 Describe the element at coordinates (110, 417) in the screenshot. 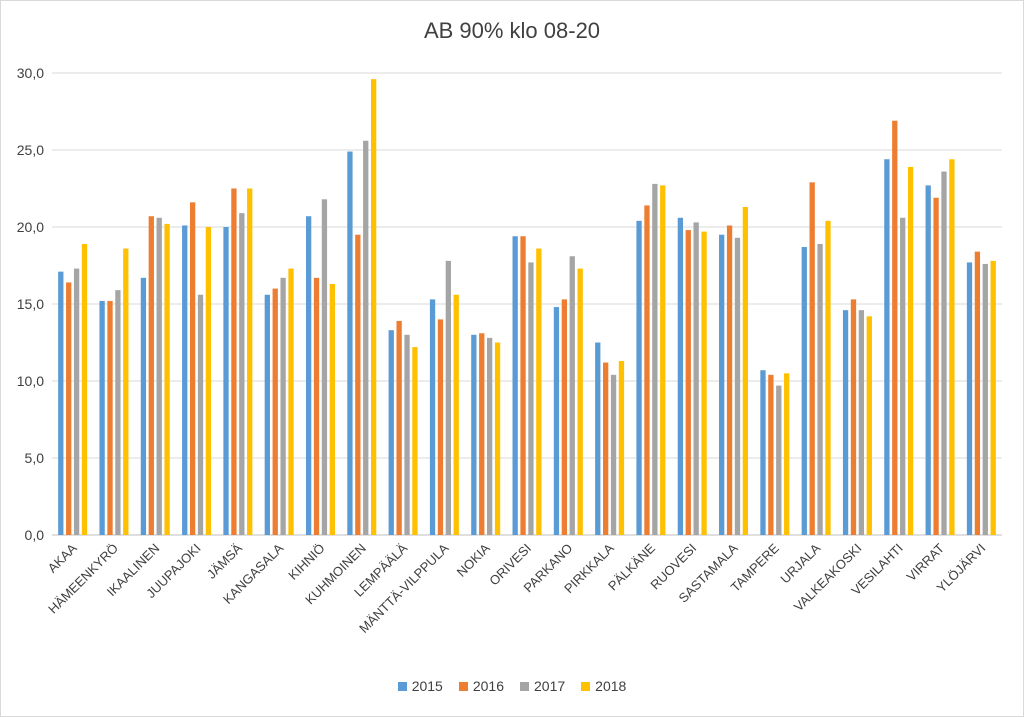

I see `bar-2016-hämeenkyrö` at that location.